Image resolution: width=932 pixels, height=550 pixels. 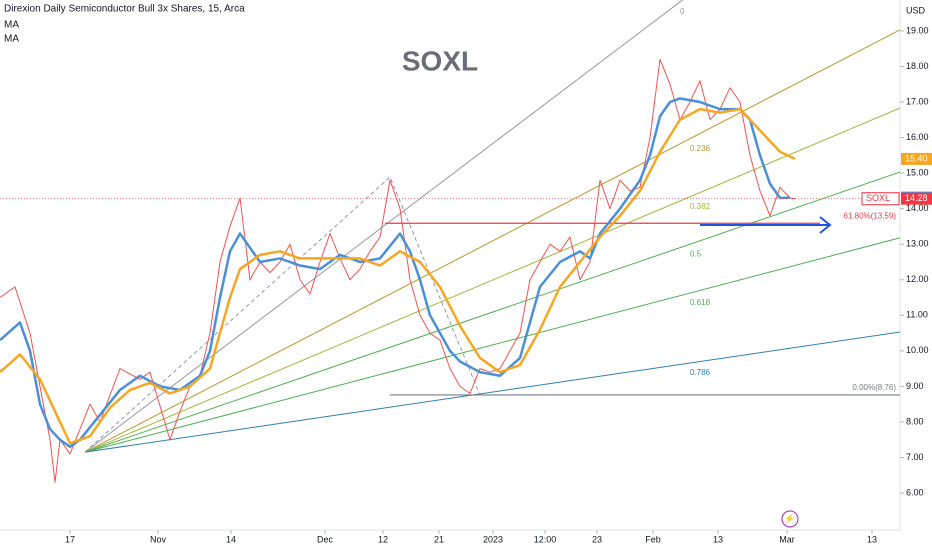 I want to click on x-tick-label: 17, so click(x=70, y=539).